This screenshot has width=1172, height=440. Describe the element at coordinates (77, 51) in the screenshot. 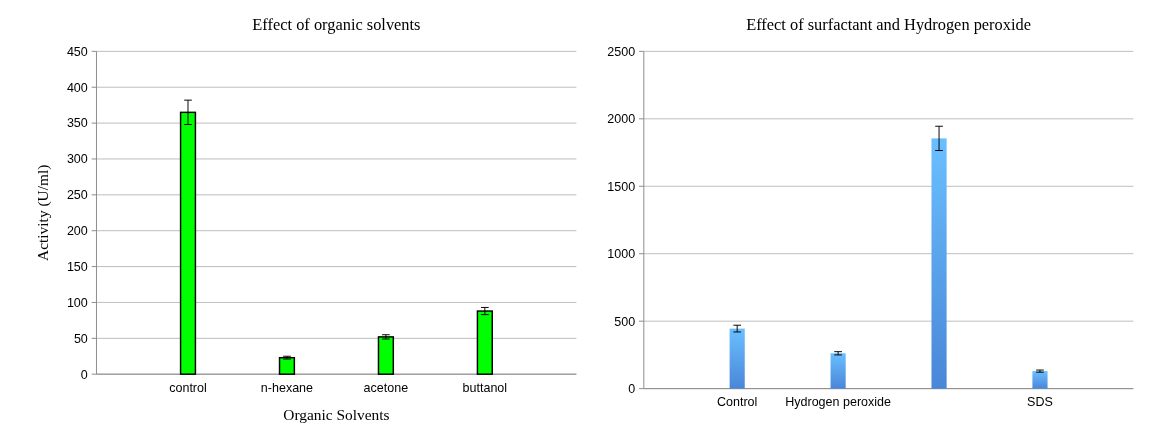

I see `y-tick-label: 450` at that location.